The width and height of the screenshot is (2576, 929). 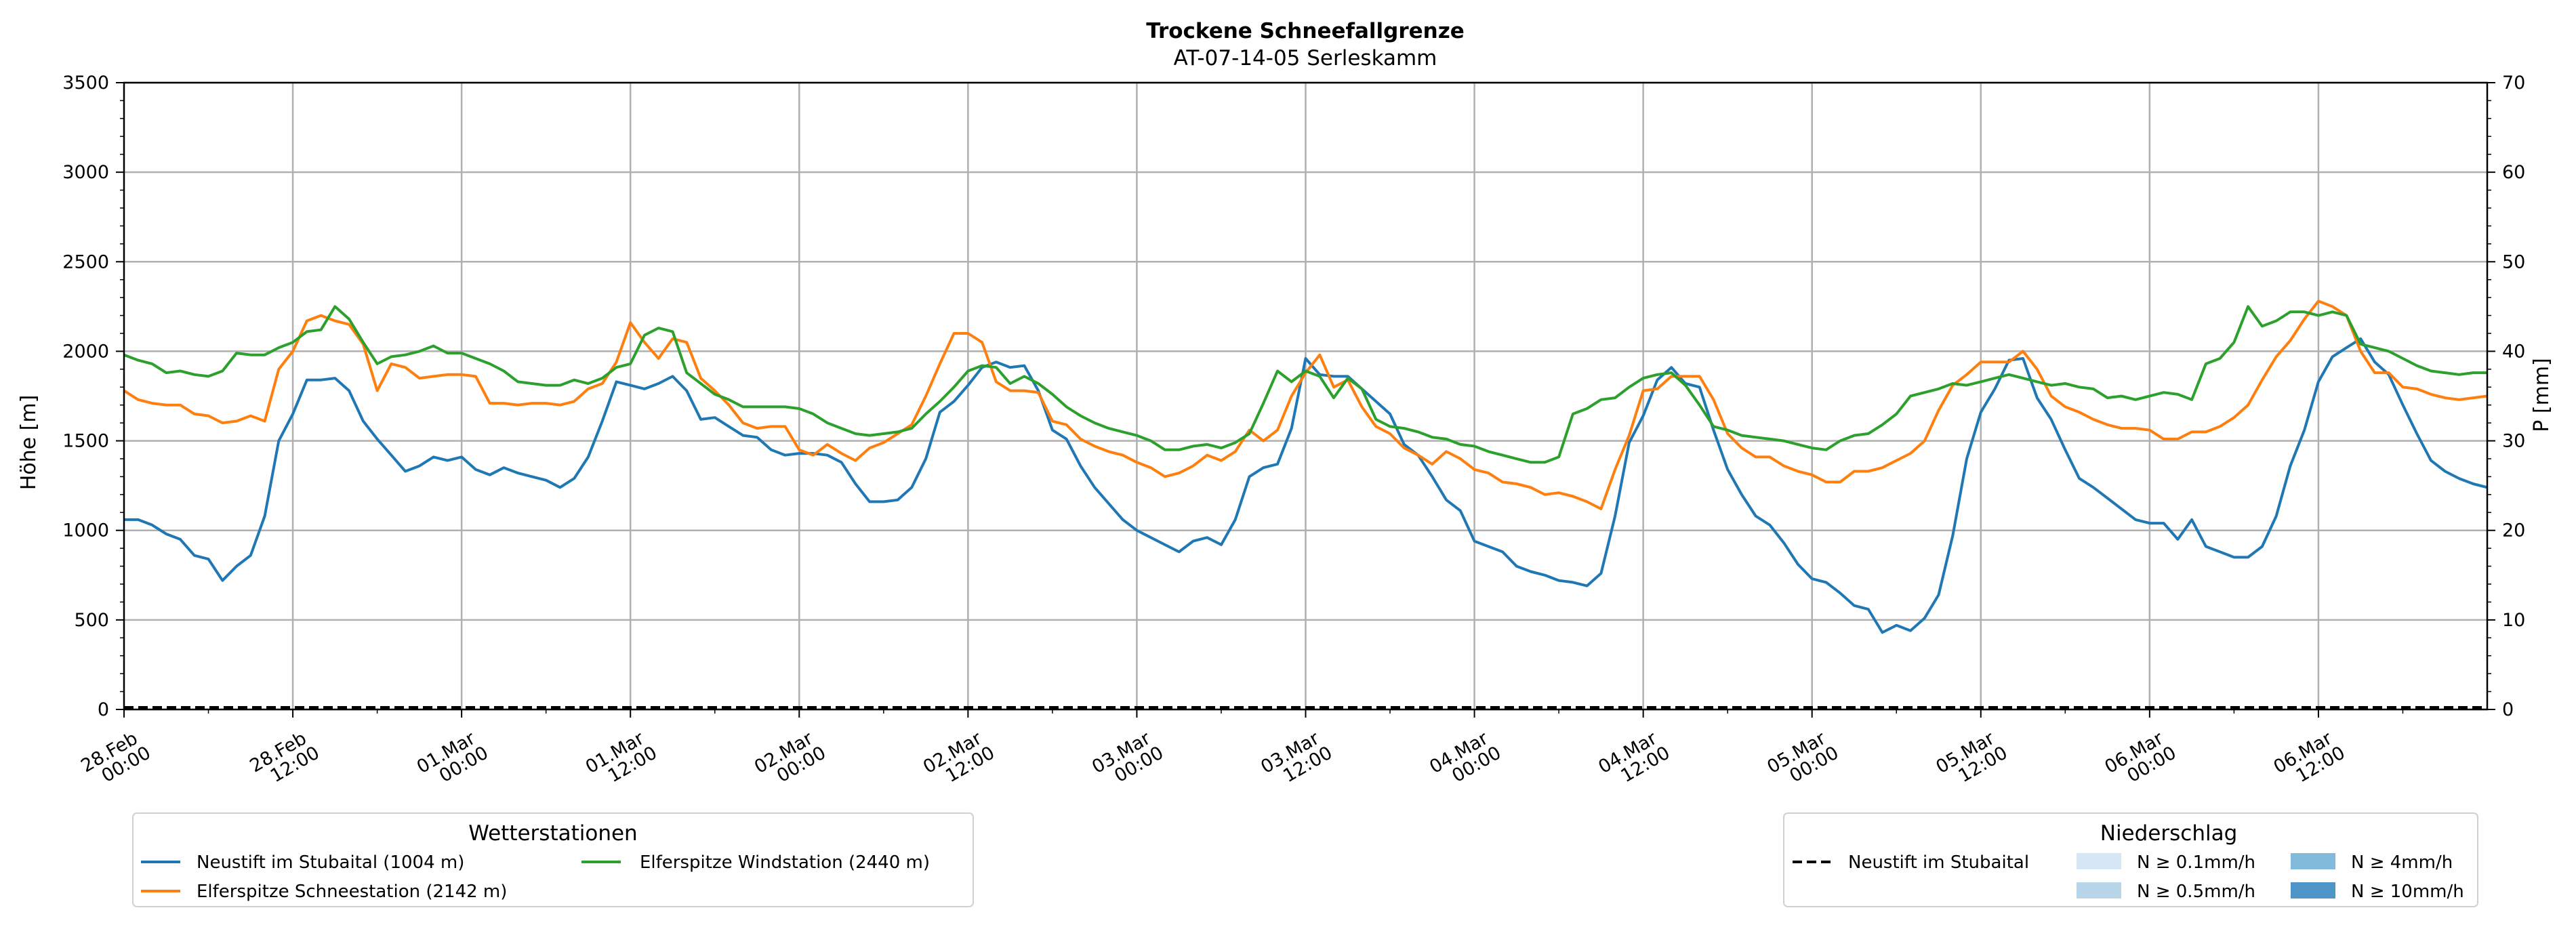 I want to click on y2-tick-label: 0, so click(x=2508, y=710).